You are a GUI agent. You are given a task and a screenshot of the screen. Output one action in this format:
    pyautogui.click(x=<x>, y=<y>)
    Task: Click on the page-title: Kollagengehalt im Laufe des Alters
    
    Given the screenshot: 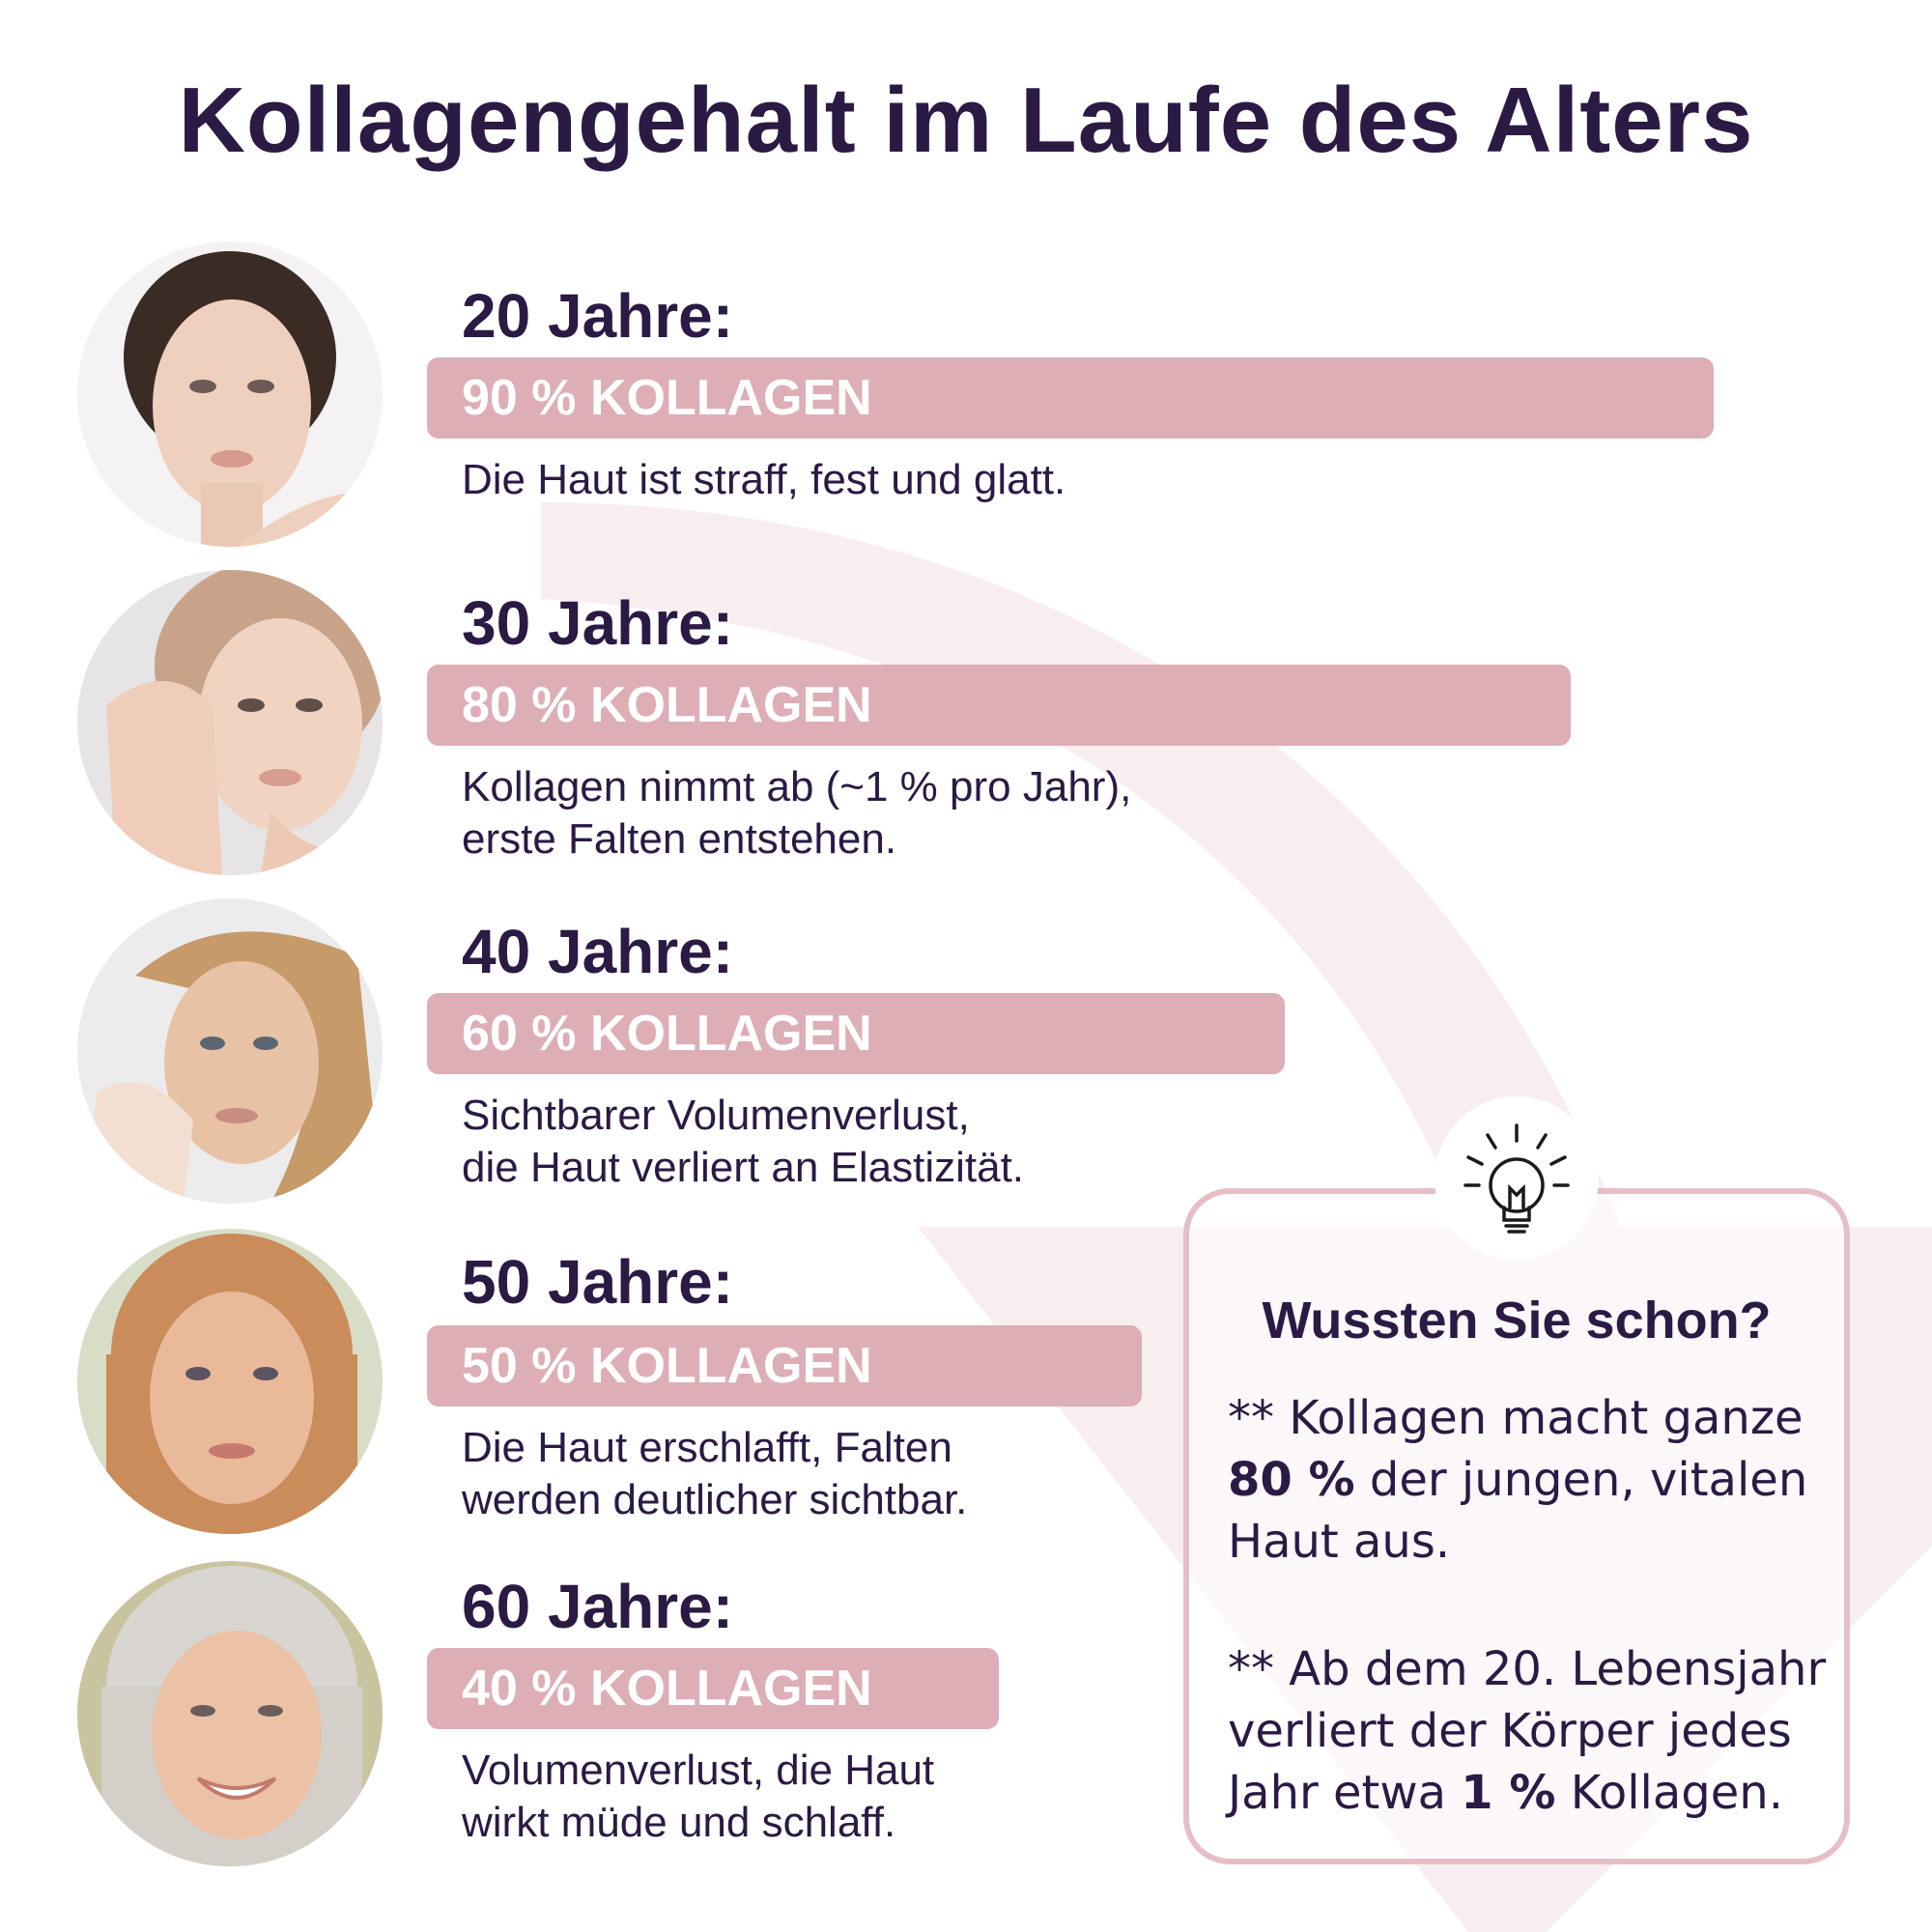 What is the action you would take?
    pyautogui.click(x=966, y=120)
    